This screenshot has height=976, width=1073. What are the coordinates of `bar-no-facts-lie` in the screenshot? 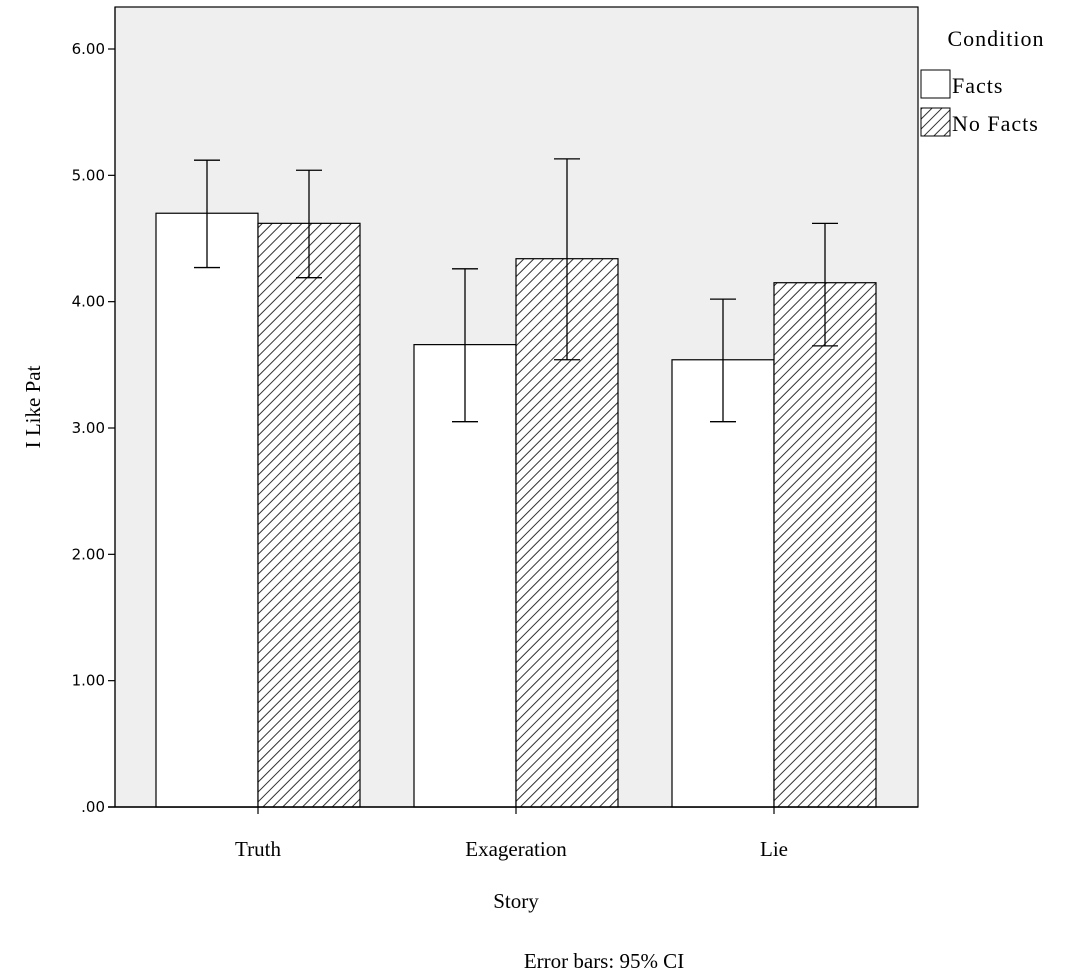 It's located at (825, 545).